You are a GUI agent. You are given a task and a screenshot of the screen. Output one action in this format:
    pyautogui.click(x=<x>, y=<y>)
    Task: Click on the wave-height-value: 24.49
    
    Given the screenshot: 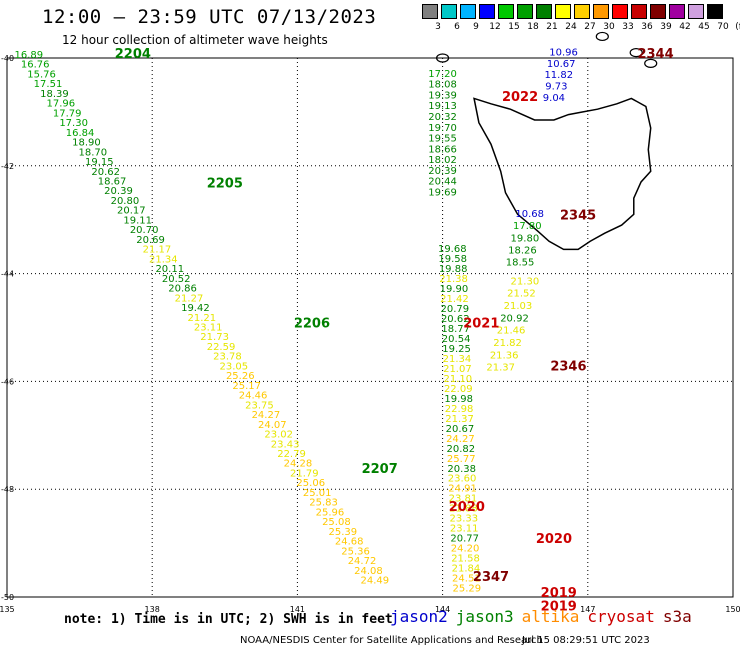 What is the action you would take?
    pyautogui.click(x=375, y=581)
    